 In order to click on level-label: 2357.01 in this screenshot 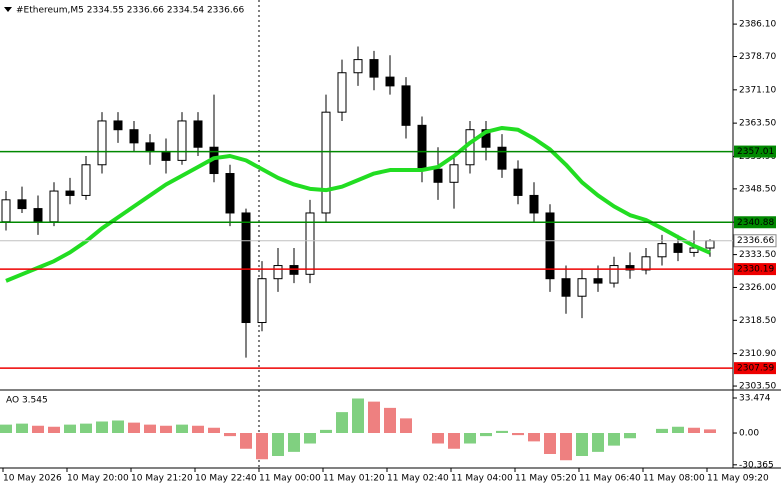, I will do `click(755, 152)`.